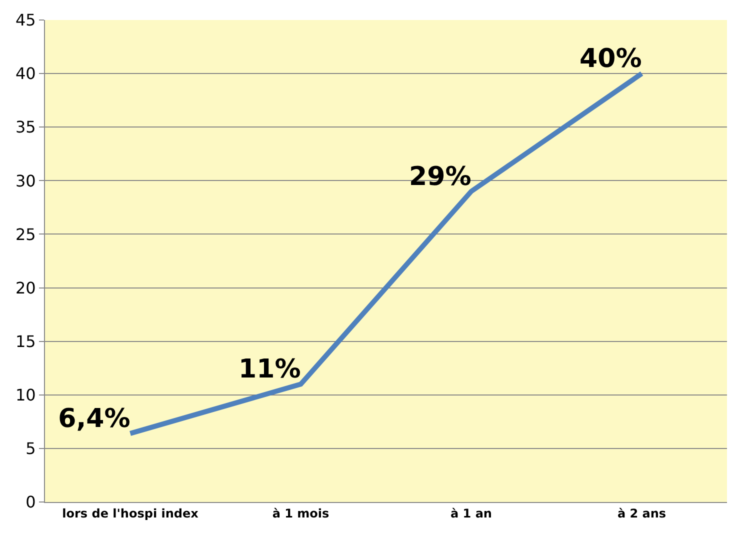 This screenshot has height=537, width=732. What do you see at coordinates (25, 20) in the screenshot?
I see `y-tick-label: 45` at bounding box center [25, 20].